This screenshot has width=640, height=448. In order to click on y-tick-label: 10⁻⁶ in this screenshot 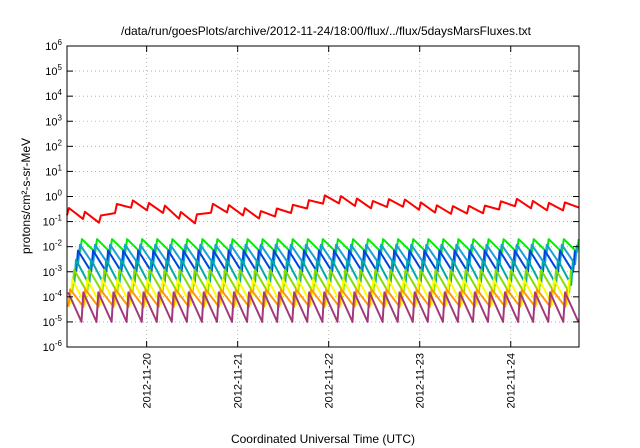, I will do `click(53, 346)`.